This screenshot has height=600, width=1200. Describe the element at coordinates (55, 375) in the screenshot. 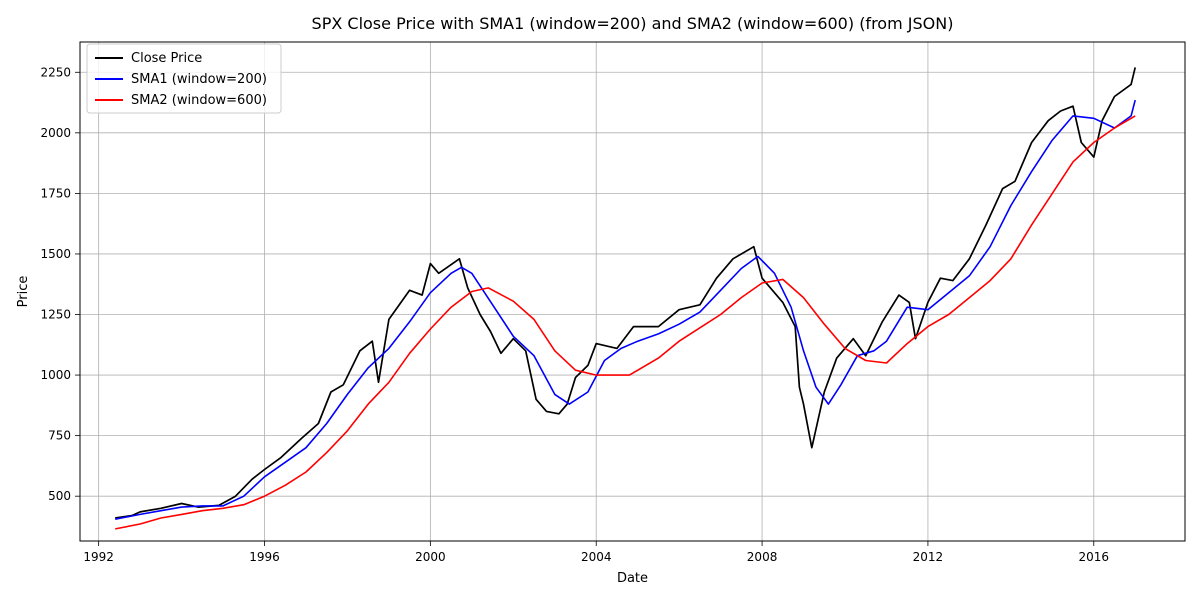

I see `y-tick-label: 1000` at that location.